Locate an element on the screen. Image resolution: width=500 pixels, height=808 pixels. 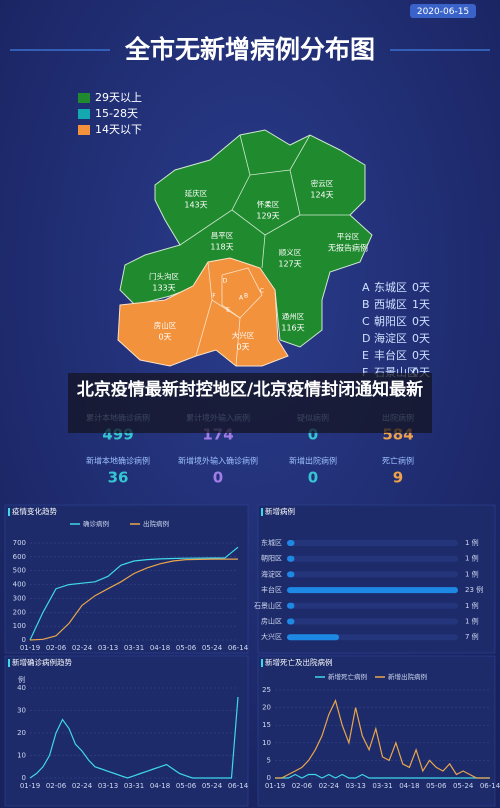
y-tick-label: 200 is located at coordinates (19, 612).